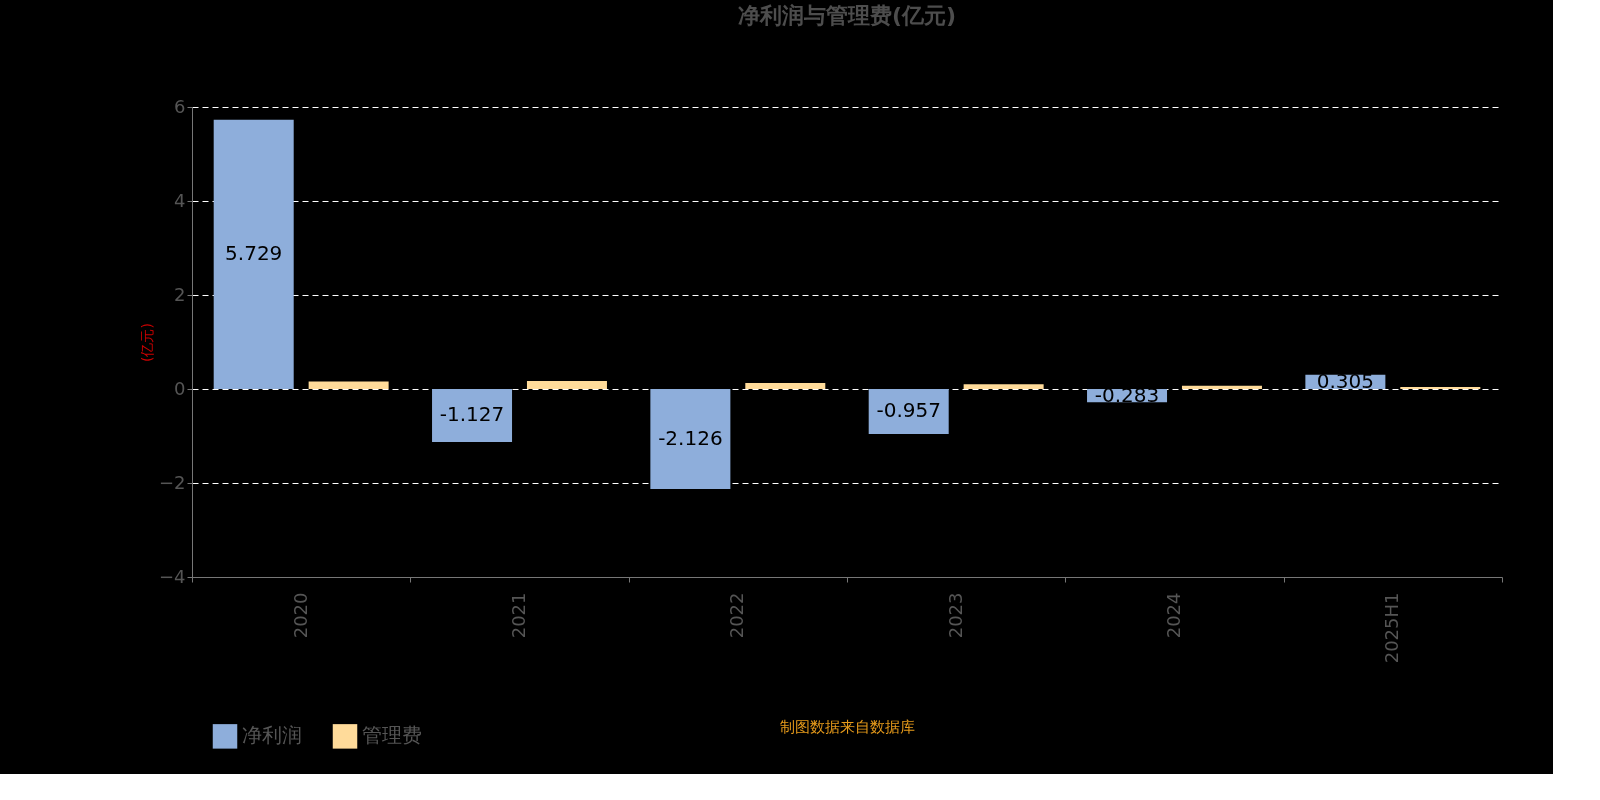 This screenshot has width=1600, height=800. I want to click on y-tick-label: 4, so click(180, 200).